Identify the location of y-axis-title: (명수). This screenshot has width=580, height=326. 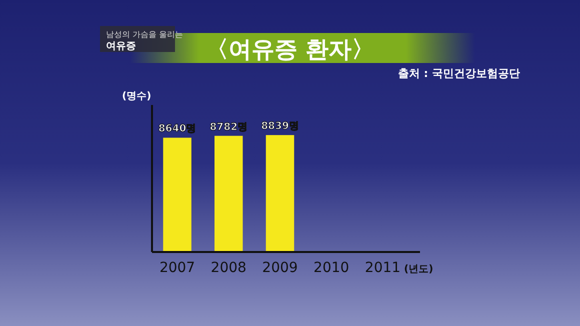
(137, 96).